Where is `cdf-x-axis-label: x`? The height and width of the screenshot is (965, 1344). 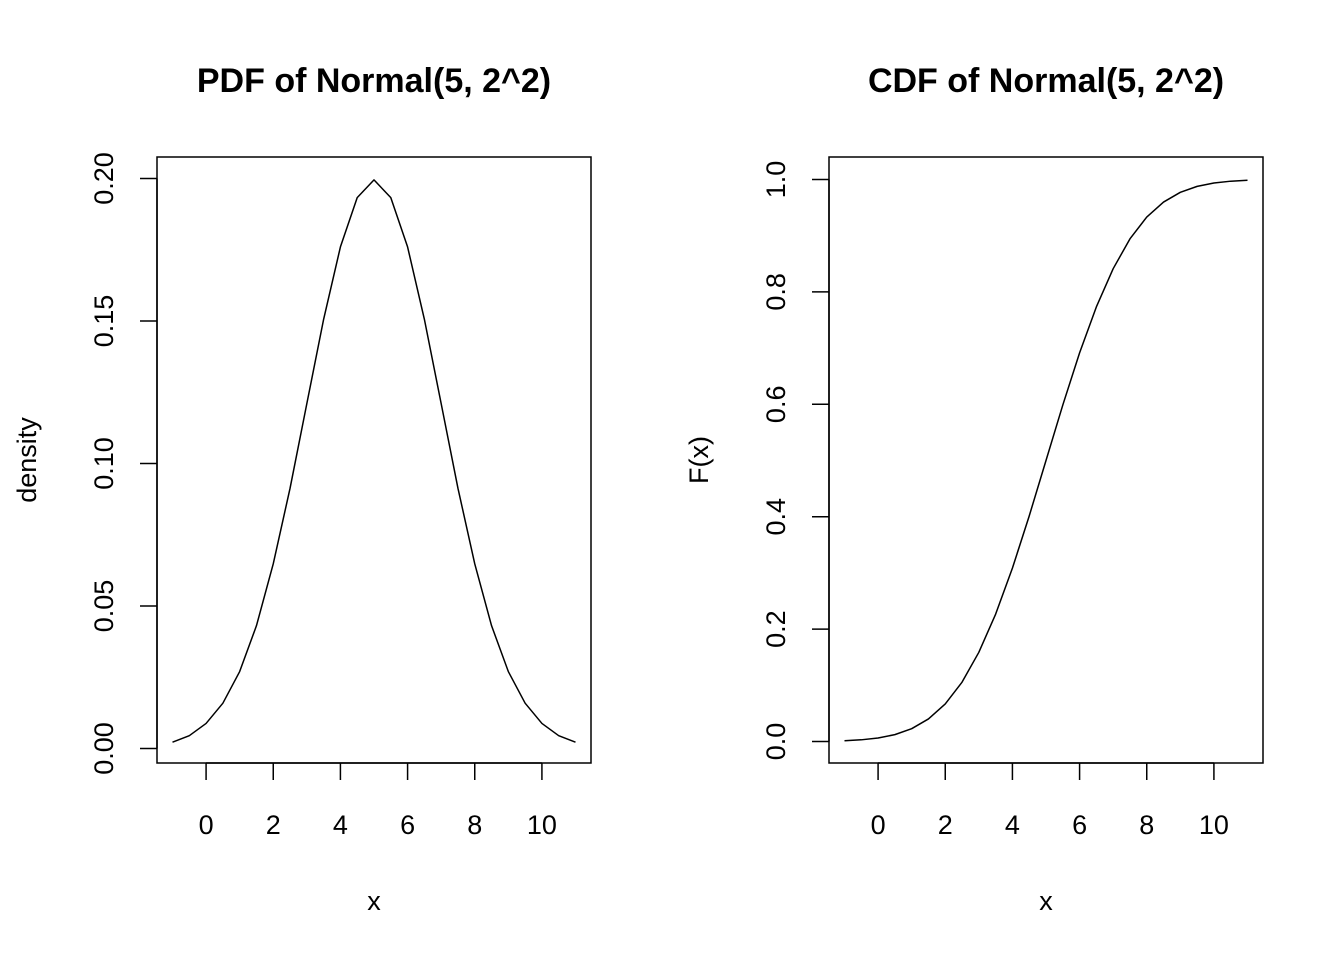
cdf-x-axis-label: x is located at coordinates (1046, 901).